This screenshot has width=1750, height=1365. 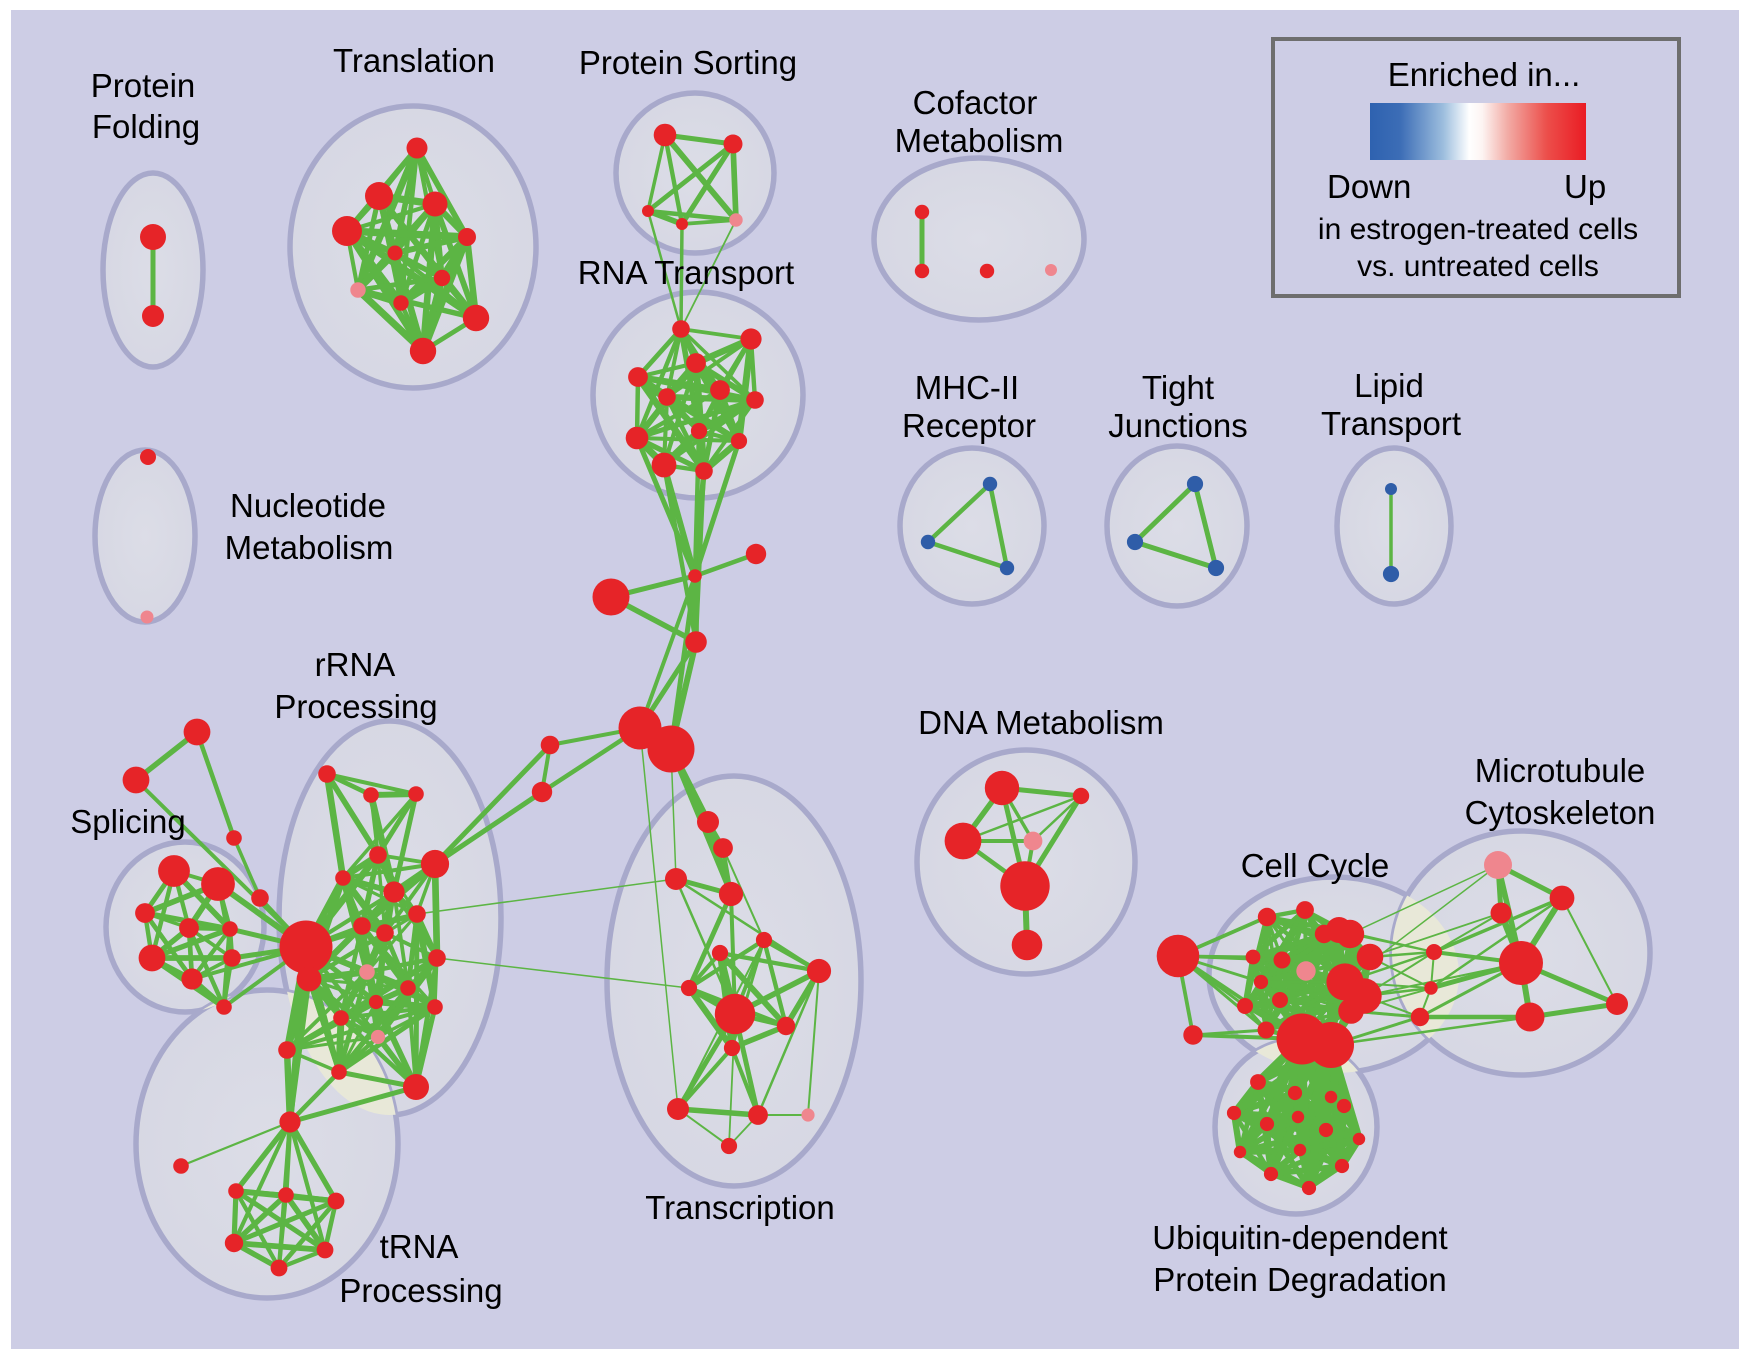 What do you see at coordinates (308, 505) in the screenshot?
I see `svg-text: Nucleotide` at bounding box center [308, 505].